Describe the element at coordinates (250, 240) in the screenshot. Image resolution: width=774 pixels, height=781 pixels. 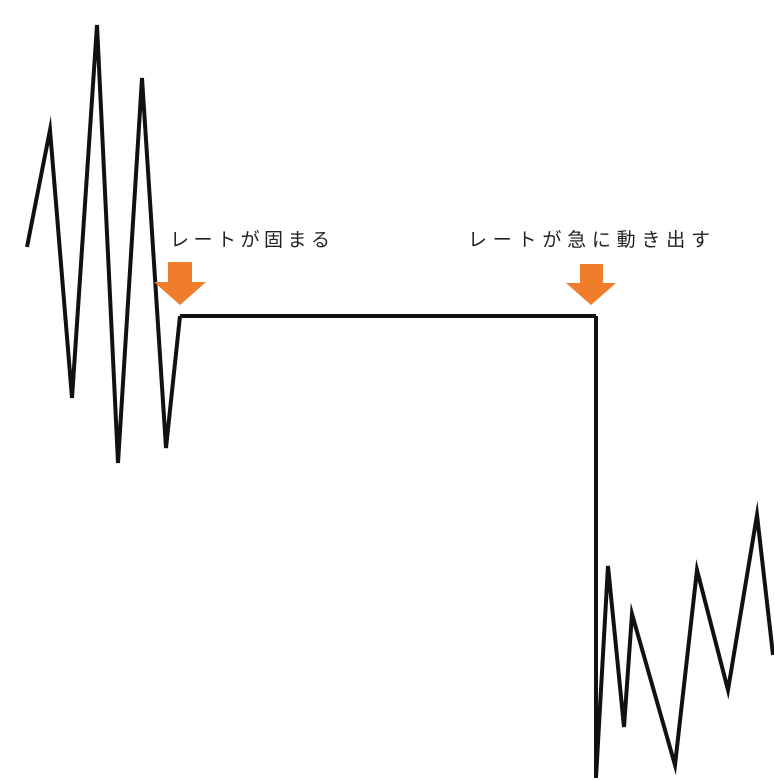
I see `rate-freeze-label: レートが固まる` at that location.